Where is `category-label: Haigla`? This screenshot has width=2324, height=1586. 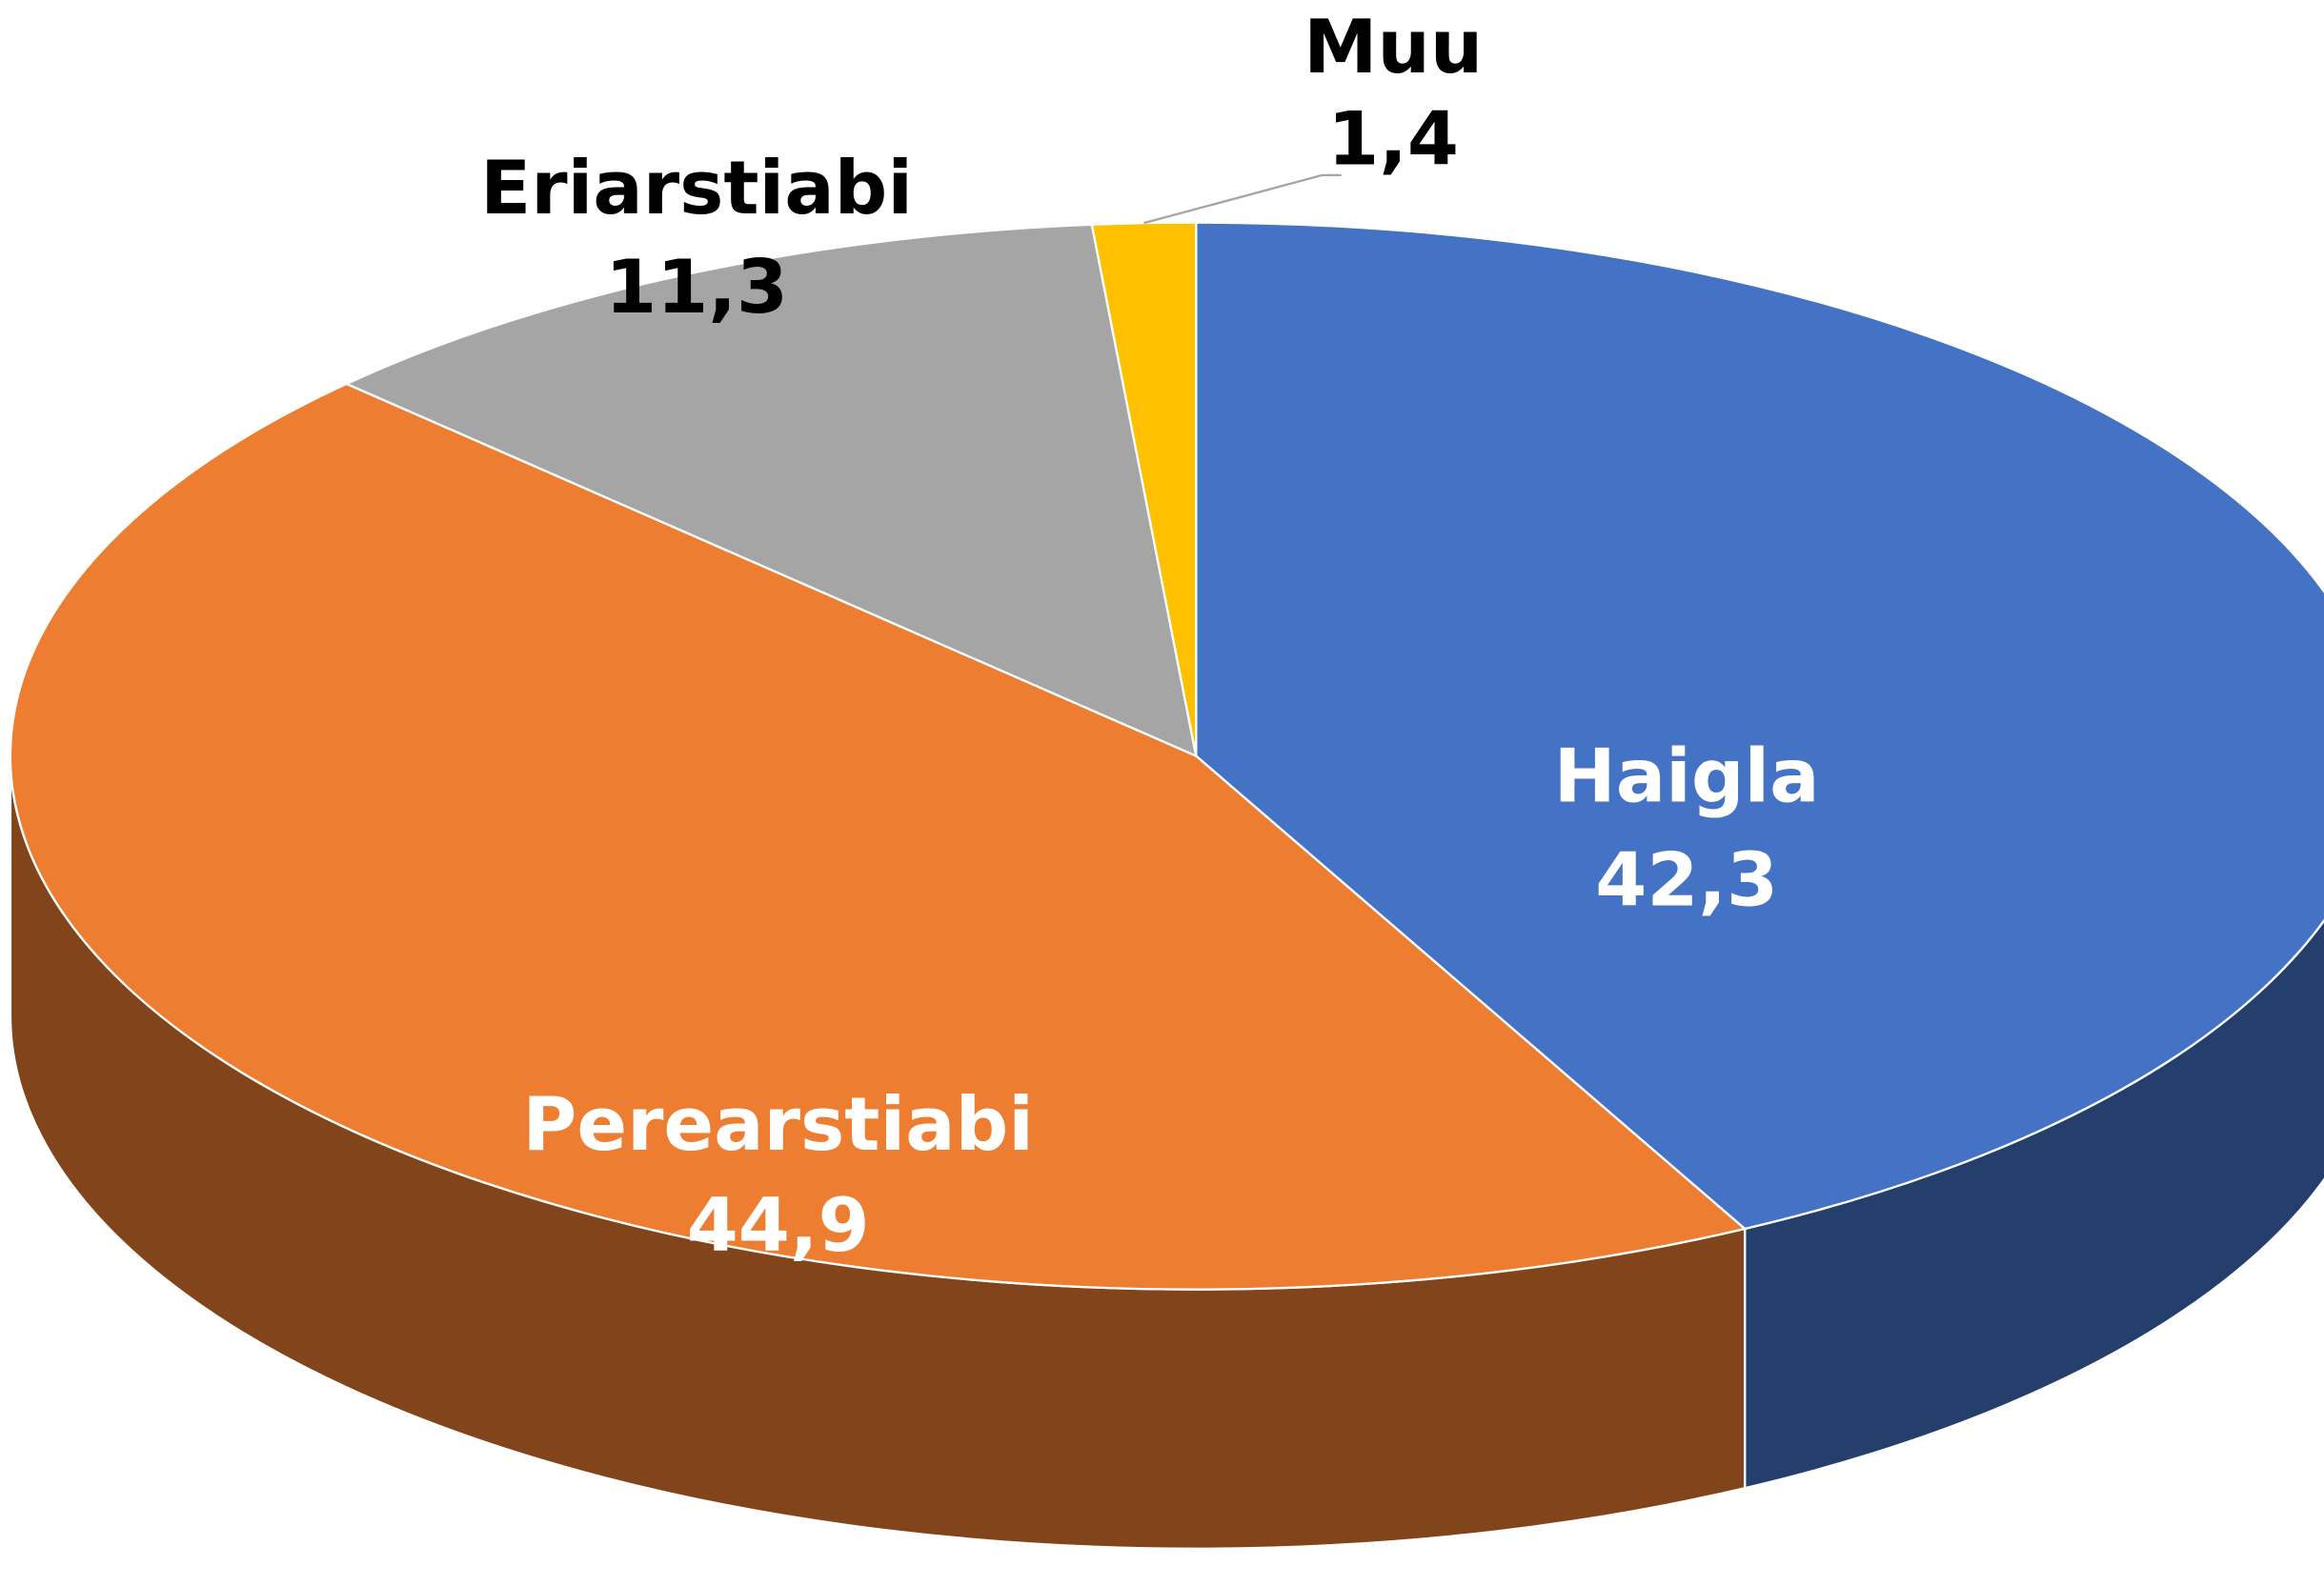
category-label: Haigla is located at coordinates (1687, 777).